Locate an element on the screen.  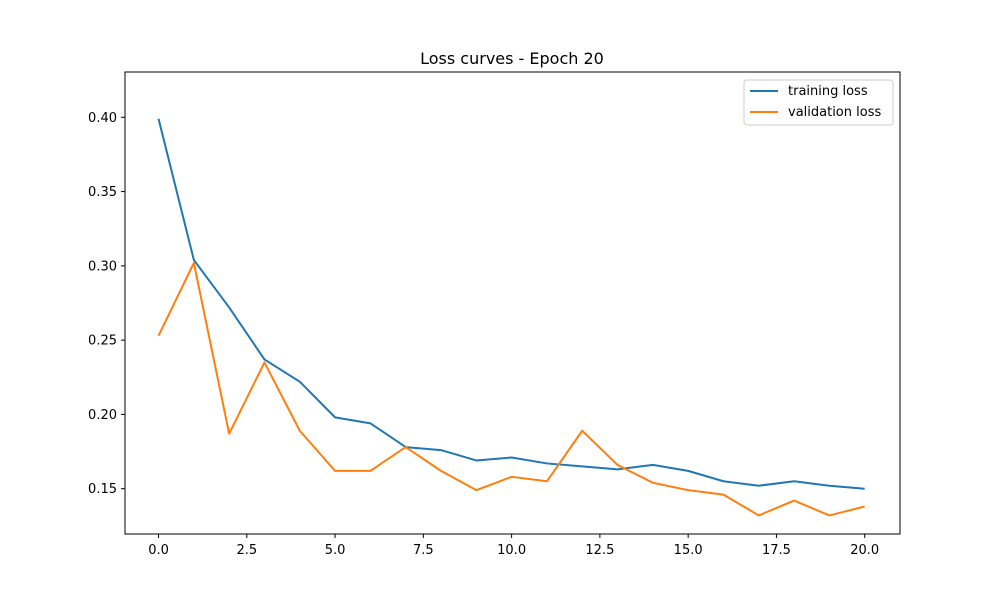
x-tick-label: 17.5 is located at coordinates (776, 550).